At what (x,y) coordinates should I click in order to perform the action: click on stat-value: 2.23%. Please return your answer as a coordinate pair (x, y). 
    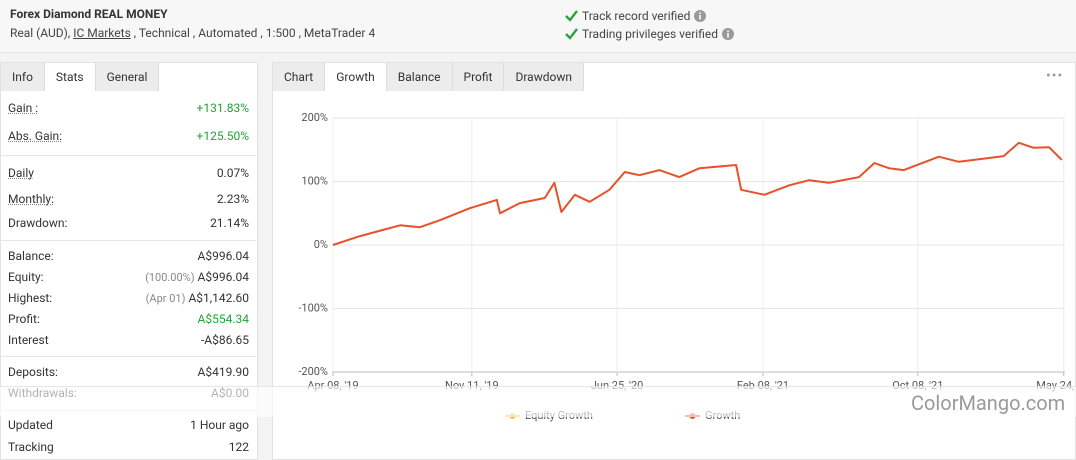
    Looking at the image, I should click on (233, 199).